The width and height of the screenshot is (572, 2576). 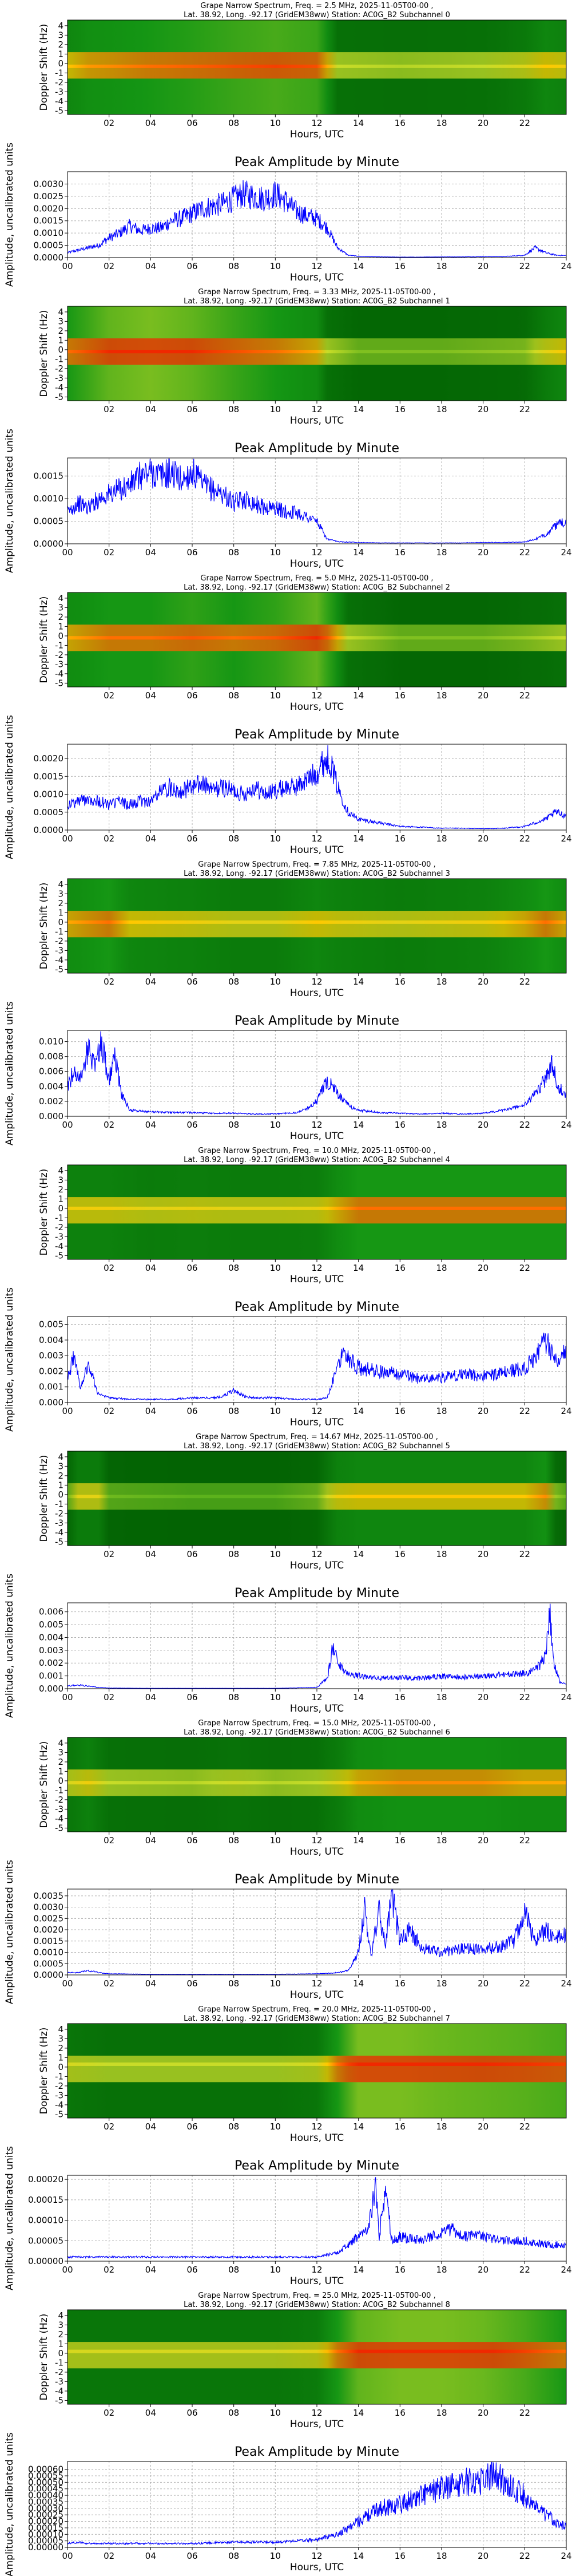 I want to click on amplitude-xtick-label: 22, so click(x=524, y=266).